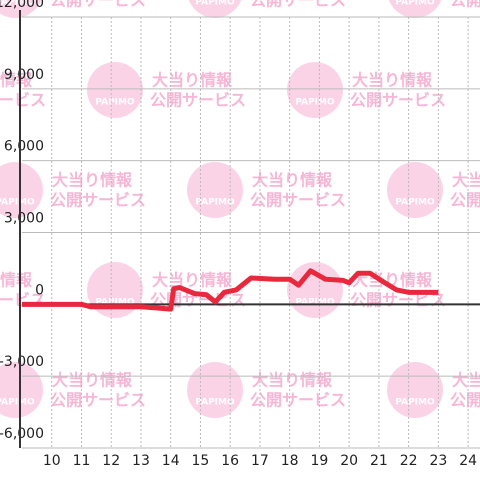 Image resolution: width=480 pixels, height=480 pixels. What do you see at coordinates (230, 461) in the screenshot?
I see `x-tick-label: 16` at bounding box center [230, 461].